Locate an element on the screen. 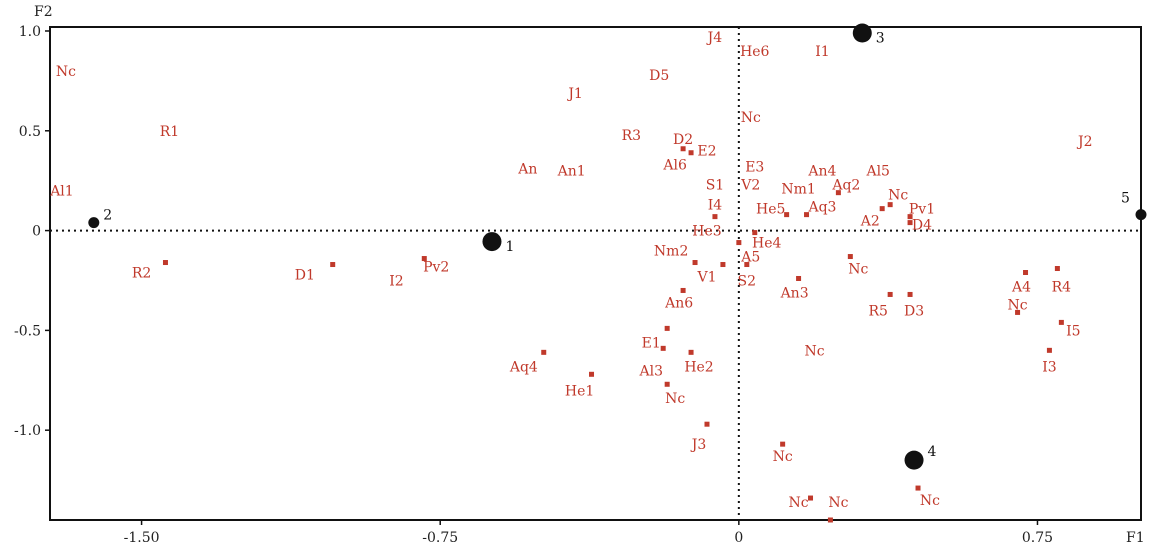 The width and height of the screenshot is (1153, 551). point-label: D2 is located at coordinates (683, 140).